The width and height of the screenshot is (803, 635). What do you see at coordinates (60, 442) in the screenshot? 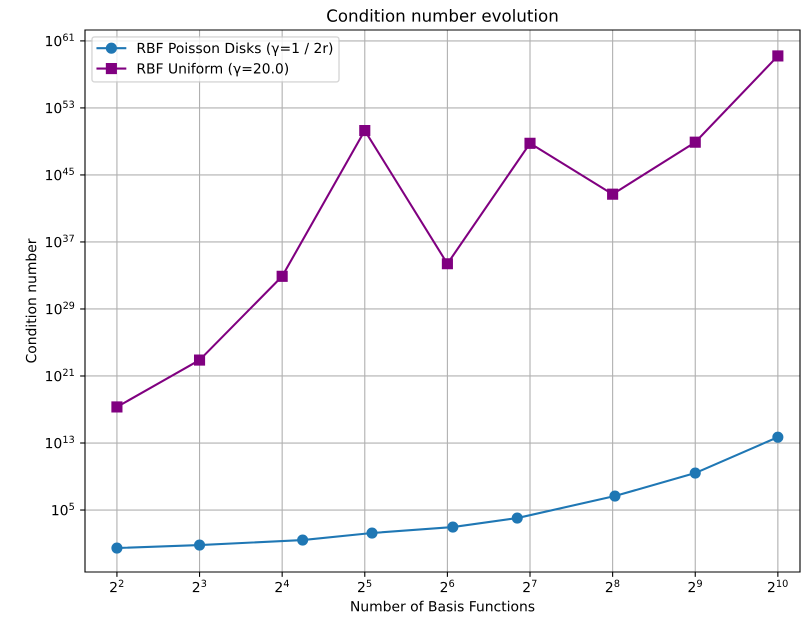
I see `y-tick-label: 10$^{13}$` at bounding box center [60, 442].